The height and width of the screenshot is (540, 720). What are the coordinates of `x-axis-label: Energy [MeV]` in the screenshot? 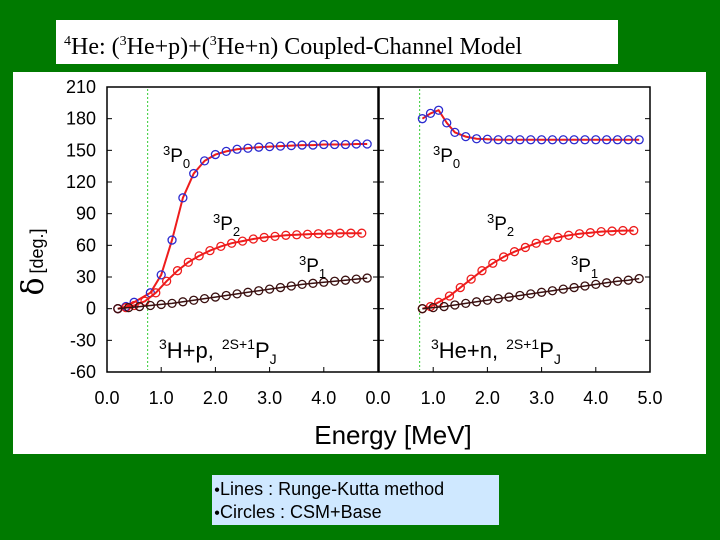 It's located at (393, 435).